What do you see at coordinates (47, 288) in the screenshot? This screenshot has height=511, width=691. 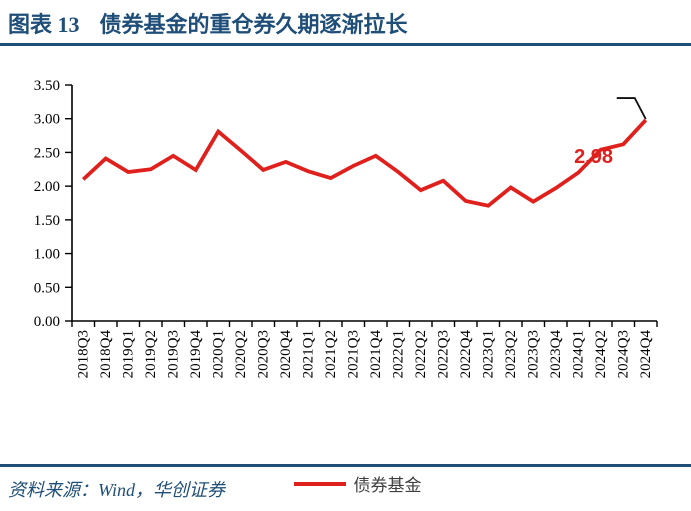 I see `y-axis-label: 0.50` at bounding box center [47, 288].